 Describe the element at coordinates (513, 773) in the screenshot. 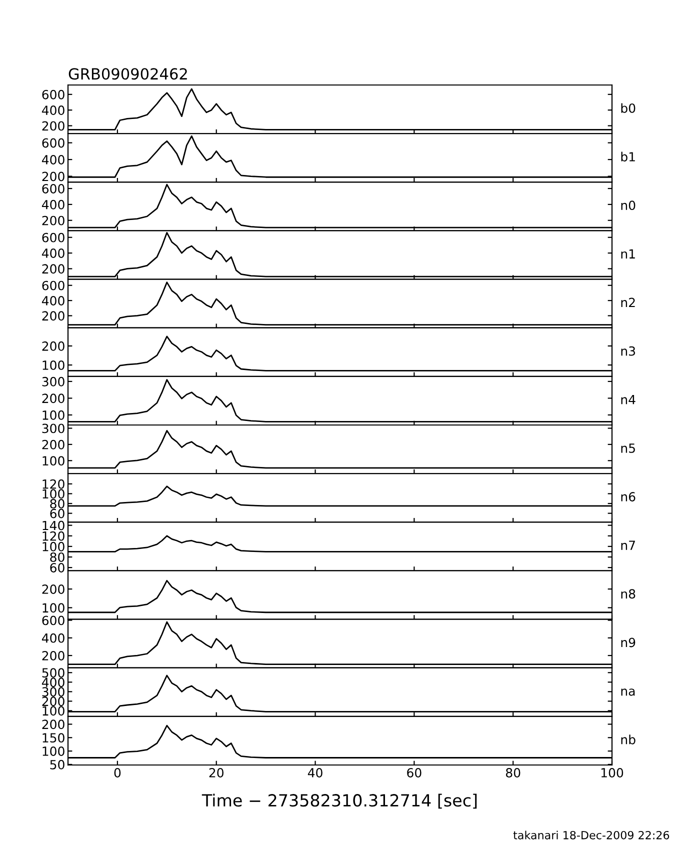

I see `x-tick-label: 80` at that location.